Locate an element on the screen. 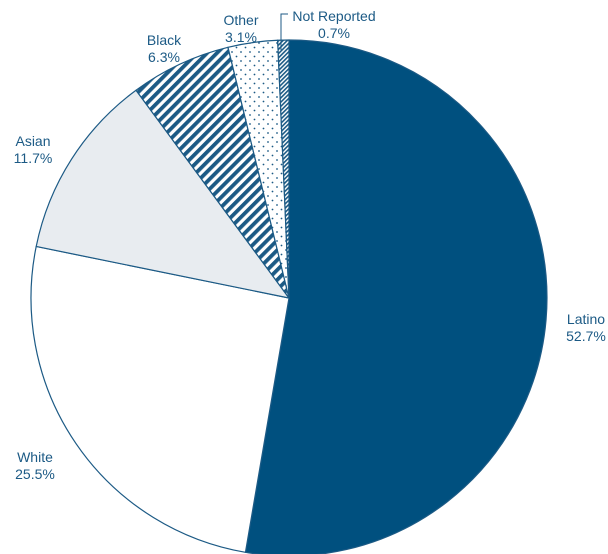 This screenshot has width=608, height=554. slice-value-white: 25.5% is located at coordinates (35, 474).